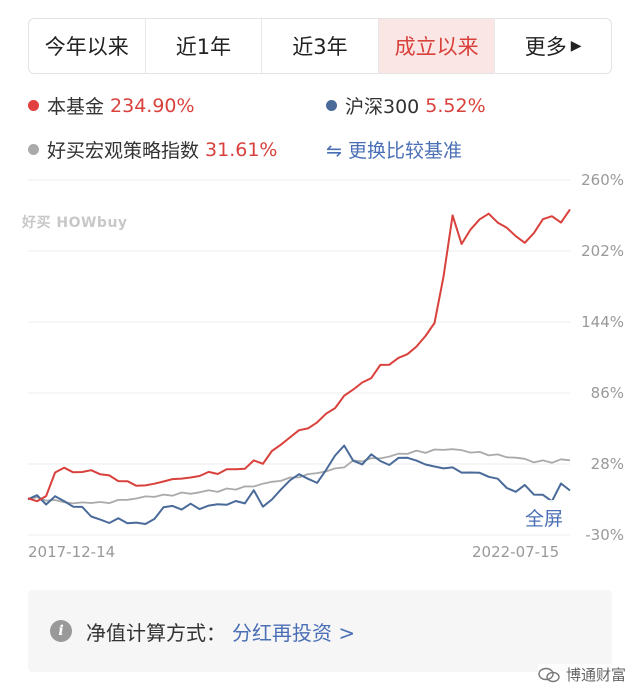 Image resolution: width=640 pixels, height=696 pixels. I want to click on hs300-dot-icon, so click(331, 105).